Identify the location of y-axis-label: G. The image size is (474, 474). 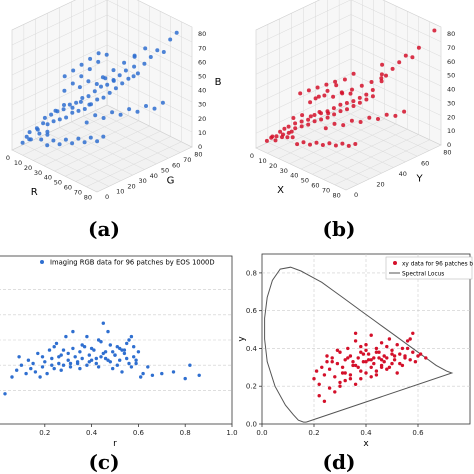
(171, 181).